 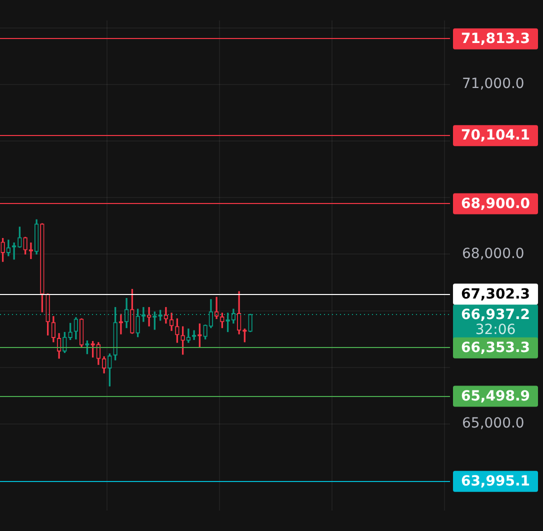 I want to click on ref-line-label: 65,498.9, so click(x=495, y=396).